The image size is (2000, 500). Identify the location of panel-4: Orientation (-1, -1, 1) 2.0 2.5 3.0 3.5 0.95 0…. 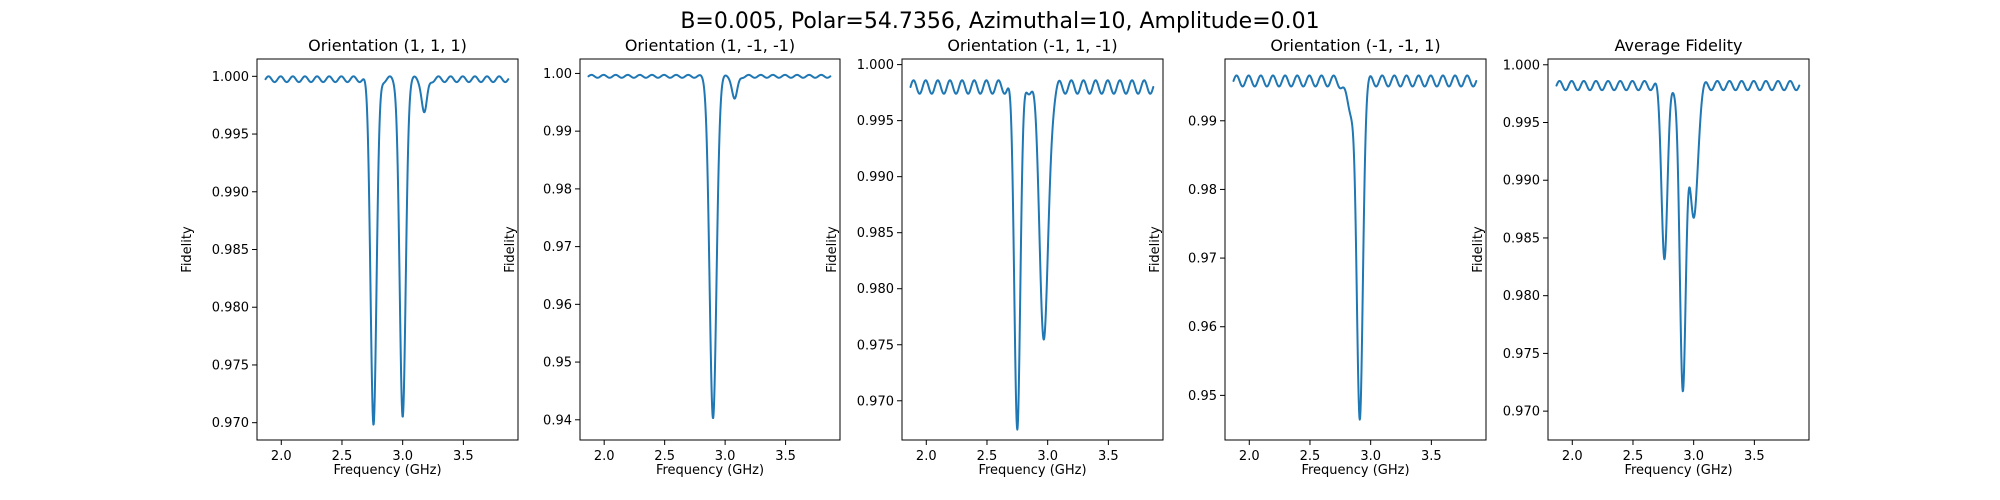
(1317, 257).